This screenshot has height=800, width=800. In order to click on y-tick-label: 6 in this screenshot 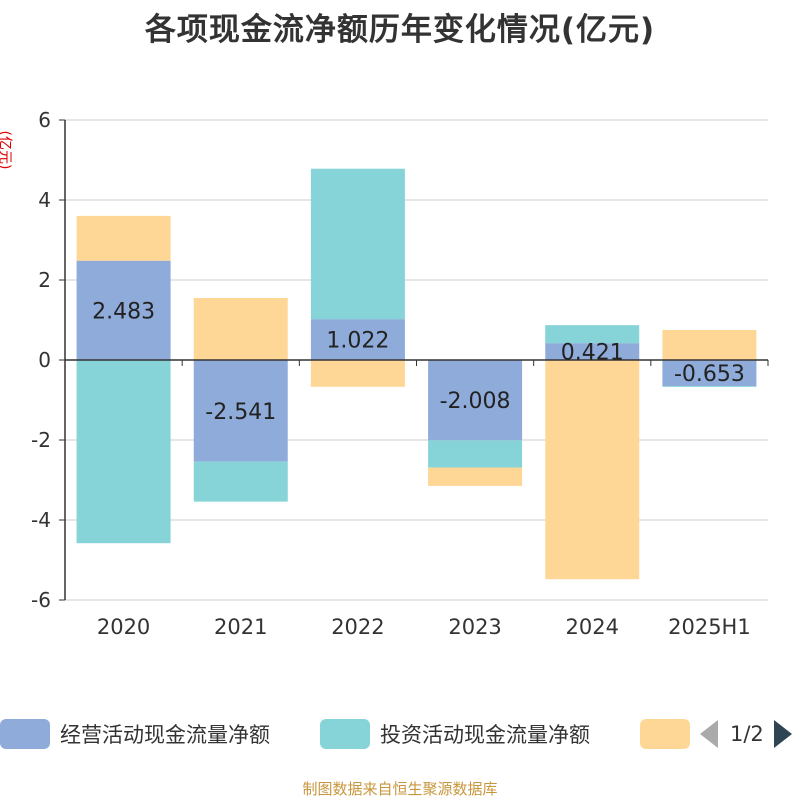, I will do `click(44, 120)`.